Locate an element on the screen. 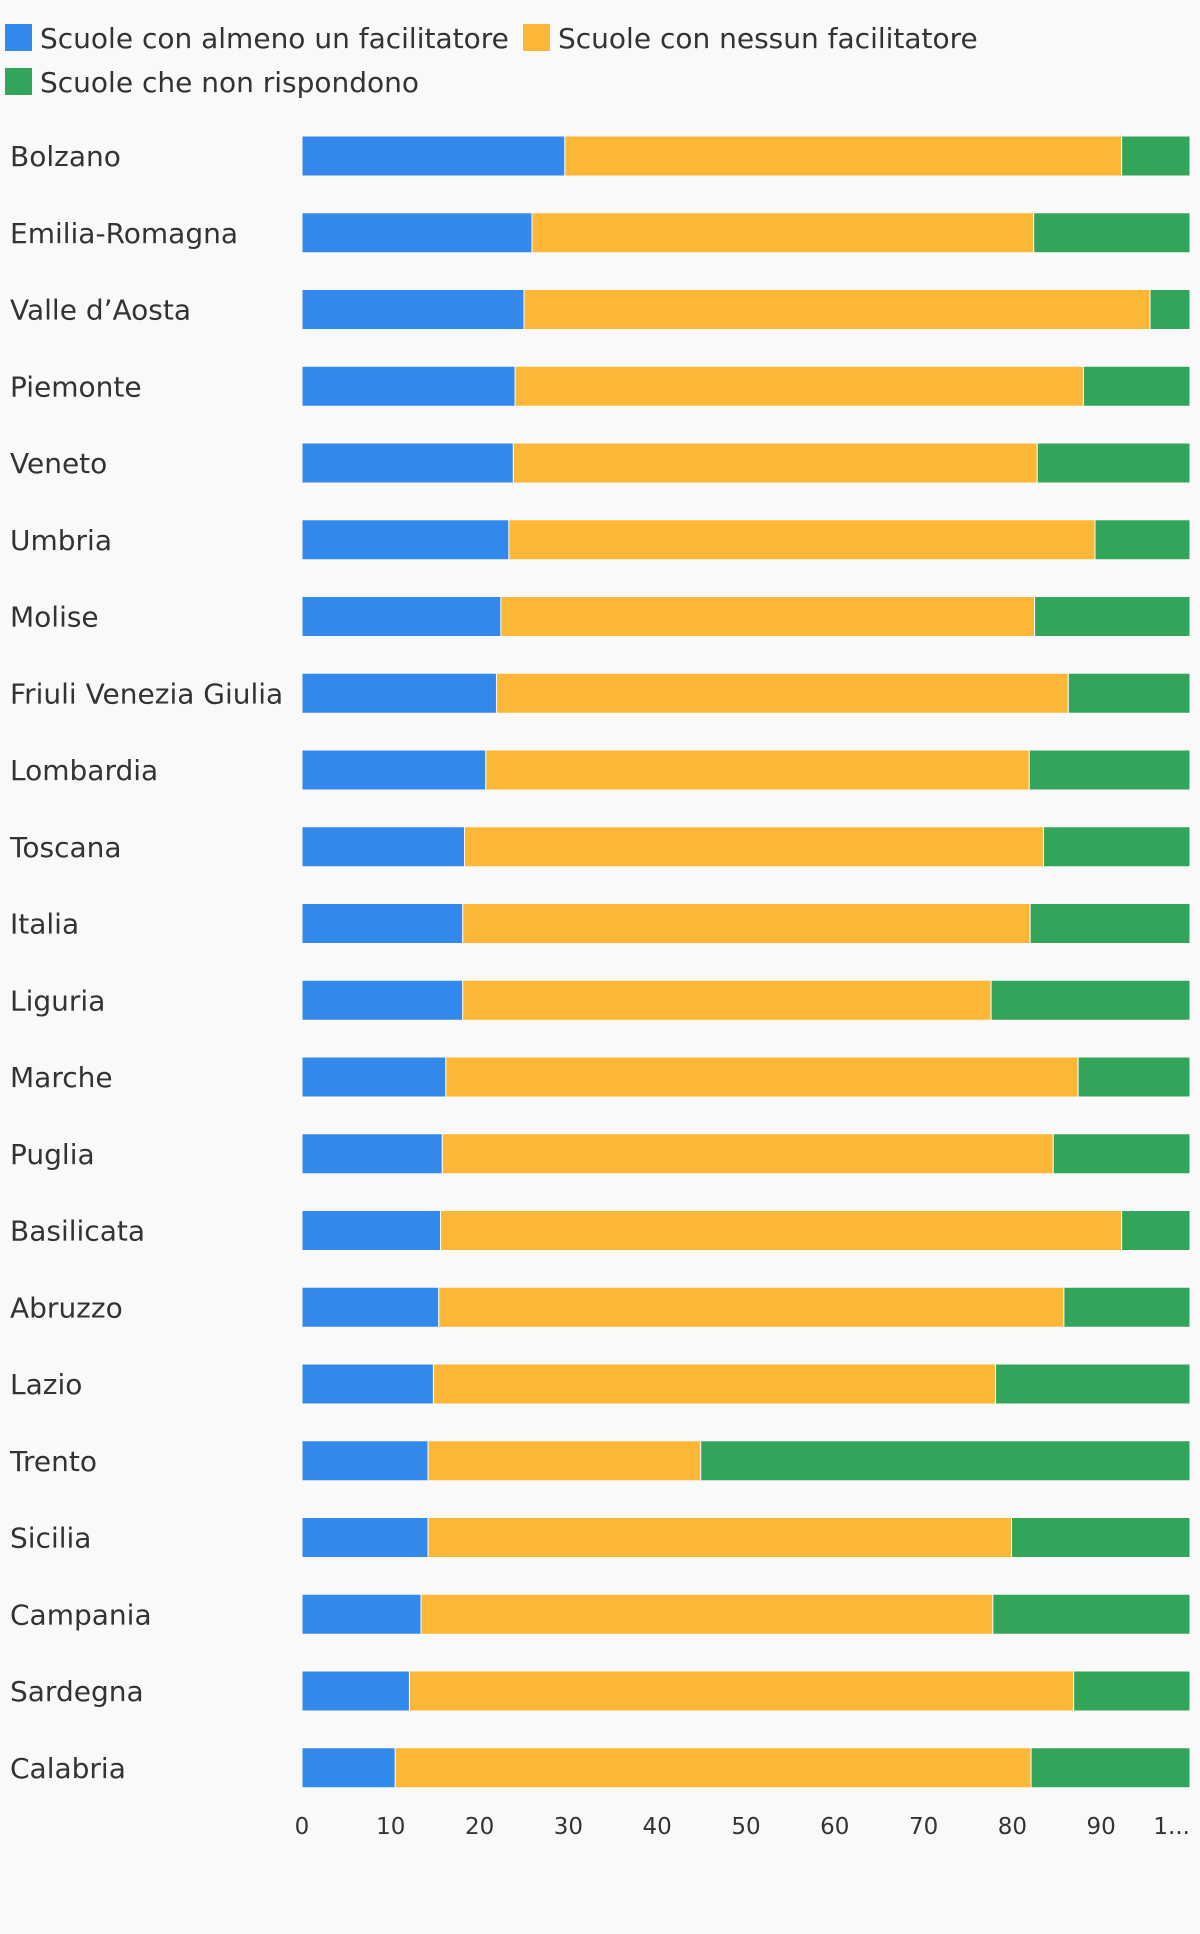 This screenshot has height=1934, width=1200. category-label: Valle d’Aosta is located at coordinates (100, 310).